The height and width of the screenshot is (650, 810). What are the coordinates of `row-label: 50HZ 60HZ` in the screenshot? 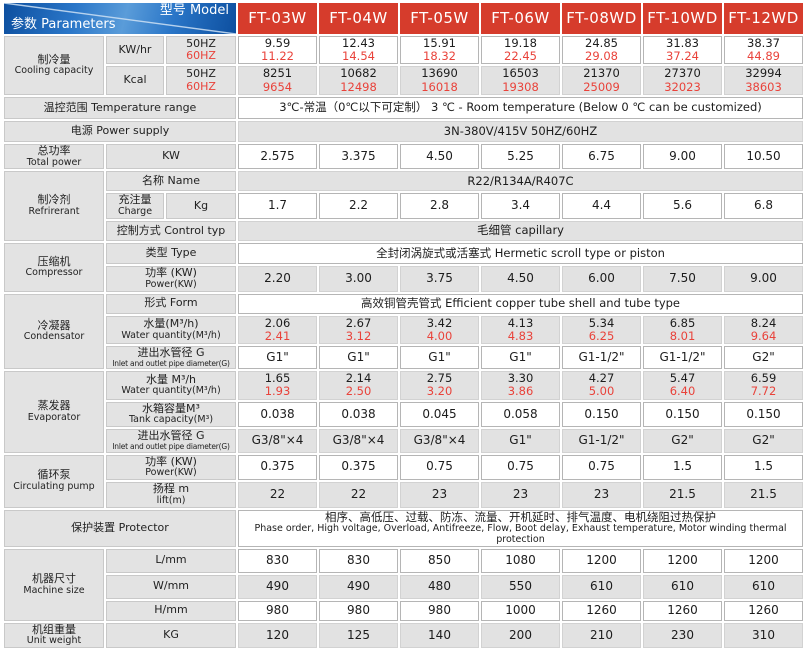 It's located at (201, 50).